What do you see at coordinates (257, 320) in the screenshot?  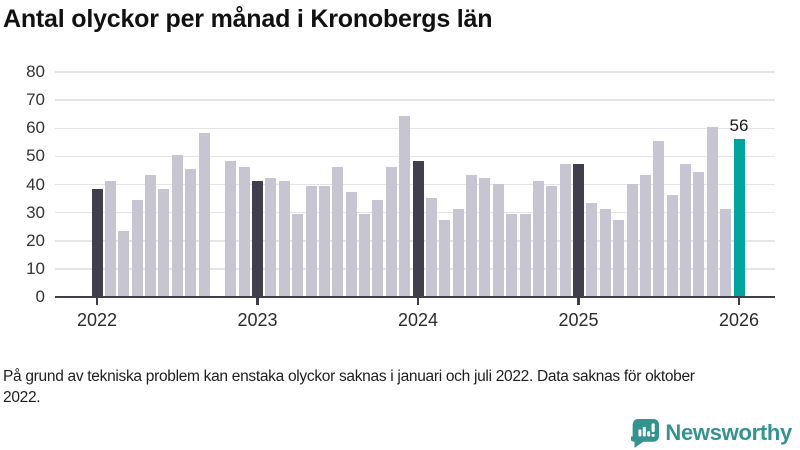 I see `x-axis-year-label: 2023` at bounding box center [257, 320].